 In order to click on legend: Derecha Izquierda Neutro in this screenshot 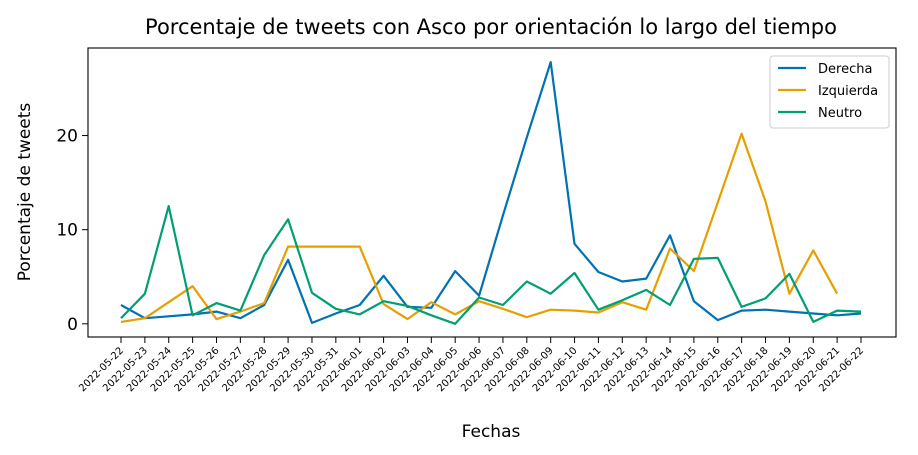, I will do `click(829, 92)`.